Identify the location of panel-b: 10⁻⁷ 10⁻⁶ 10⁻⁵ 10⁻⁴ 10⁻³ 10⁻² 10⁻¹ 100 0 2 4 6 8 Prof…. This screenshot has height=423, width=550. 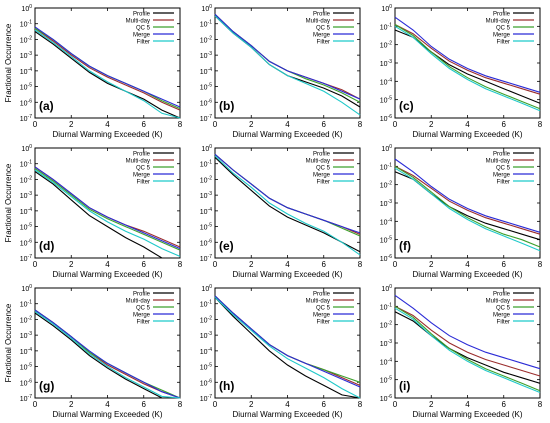
(281, 71).